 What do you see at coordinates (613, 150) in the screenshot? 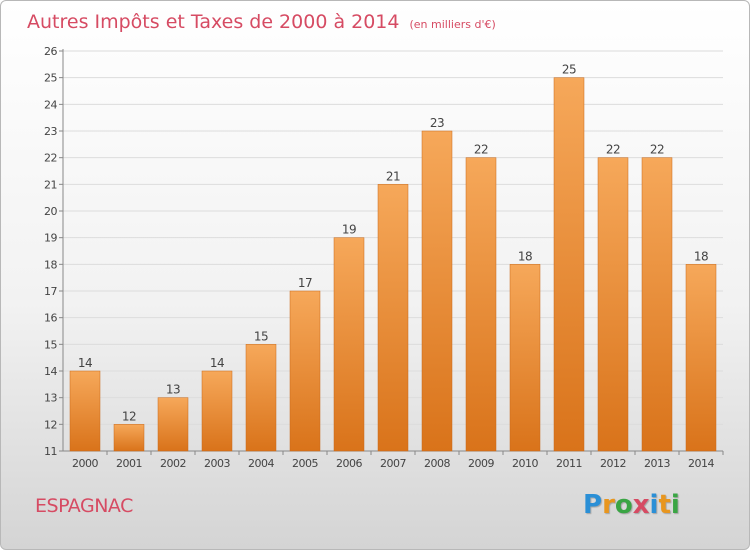
I see `value-label-2012: 22` at bounding box center [613, 150].